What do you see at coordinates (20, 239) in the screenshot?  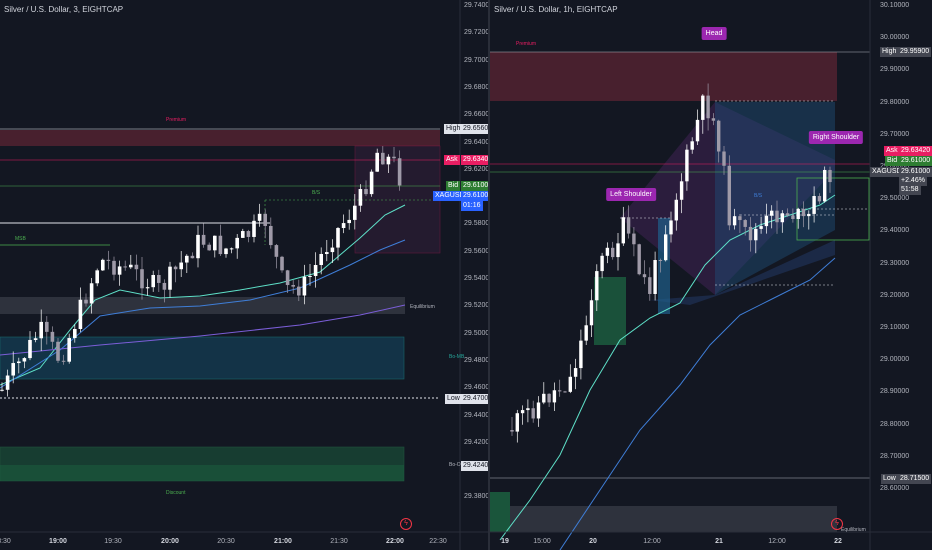 I see `msb-label: MSB` at bounding box center [20, 239].